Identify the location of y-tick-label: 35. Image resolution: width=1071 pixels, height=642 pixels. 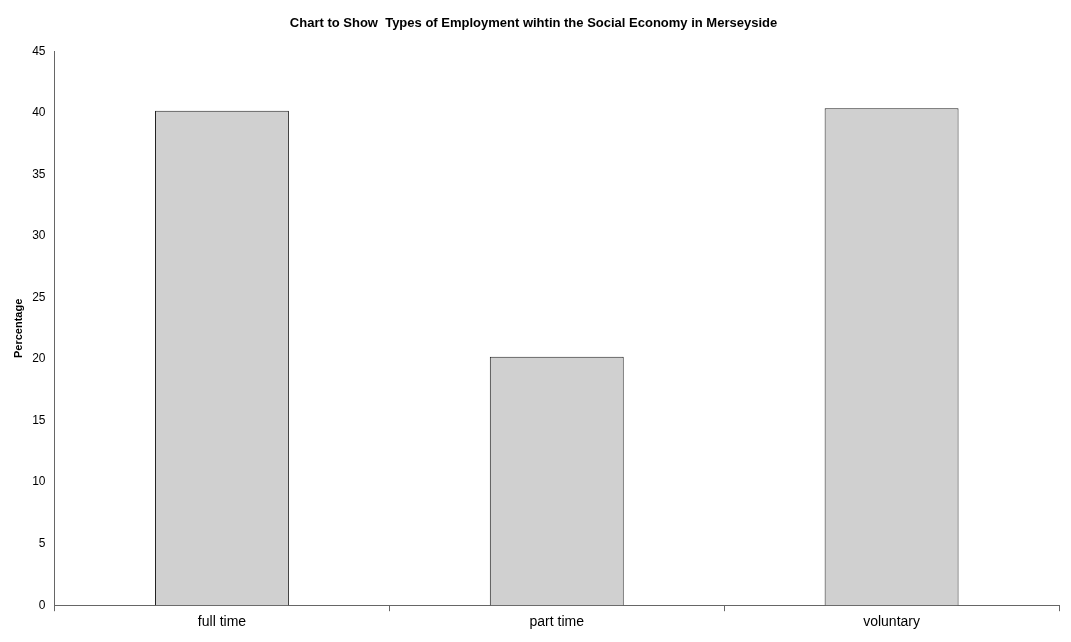
(39, 173).